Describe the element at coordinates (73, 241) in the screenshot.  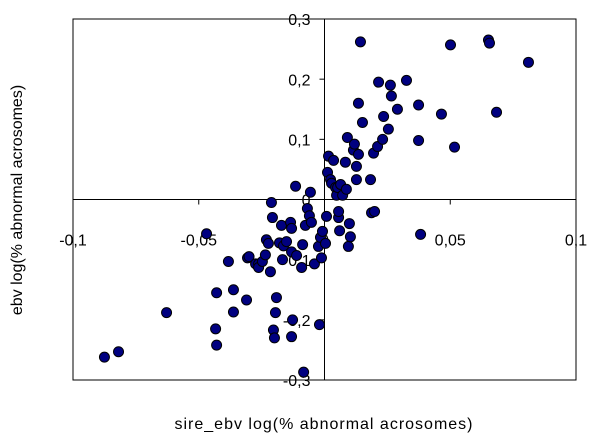
I see `x-tick-label: -0,1` at that location.